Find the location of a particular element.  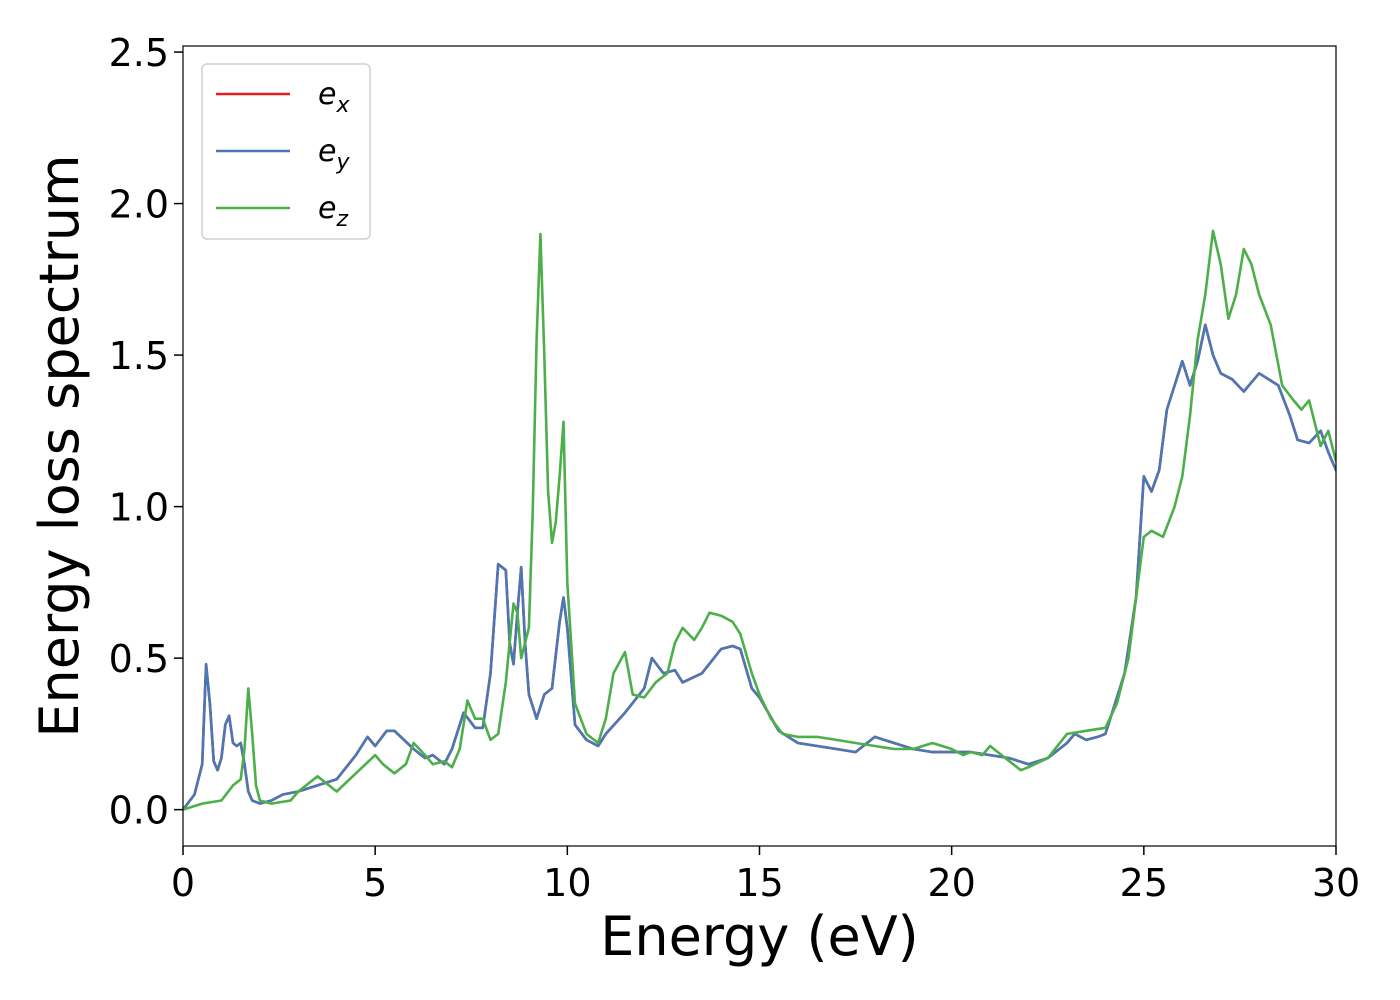

x-axis: 0 5 10 15 20 25 30 is located at coordinates (765, 875).